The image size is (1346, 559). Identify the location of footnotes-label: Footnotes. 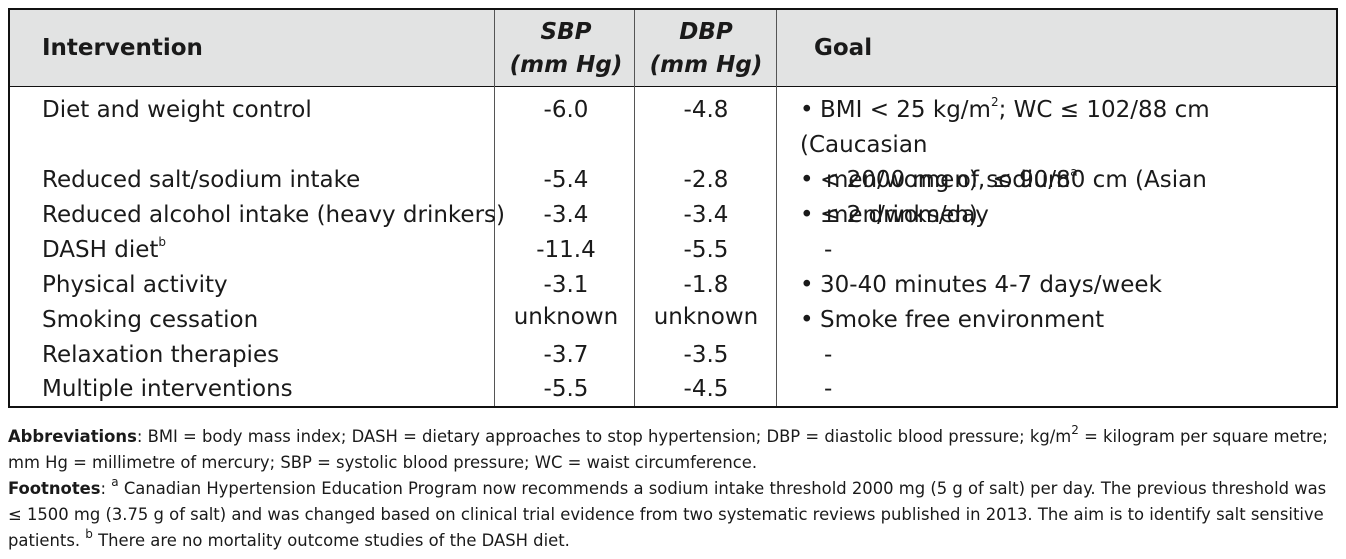
(54, 488).